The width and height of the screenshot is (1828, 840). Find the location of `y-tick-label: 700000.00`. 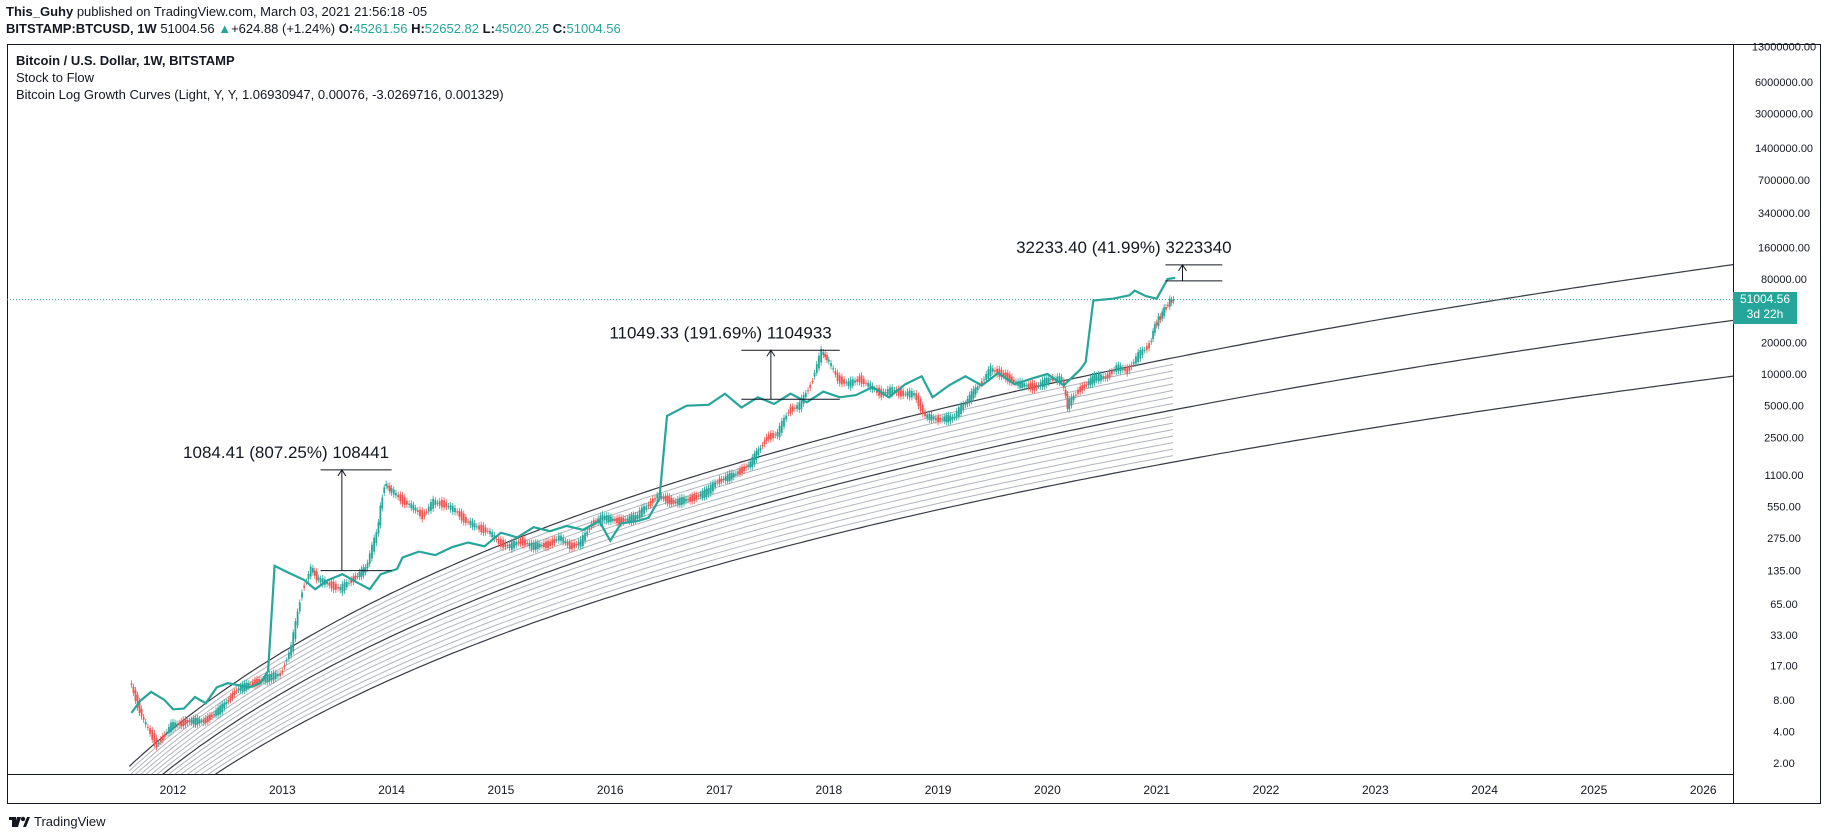

y-tick-label: 700000.00 is located at coordinates (1784, 181).